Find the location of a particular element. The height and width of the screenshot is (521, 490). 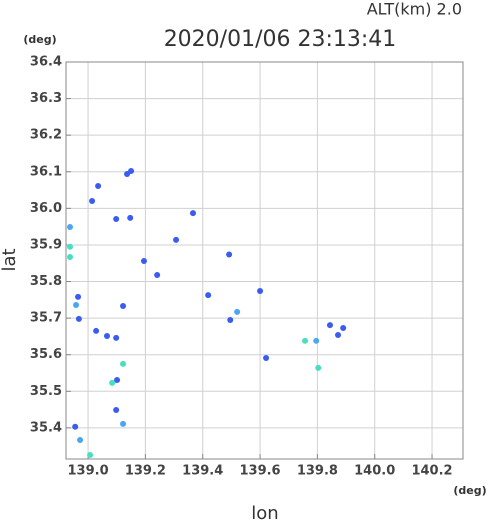

chart-title: 2020/01/06 23:13:41 is located at coordinates (280, 39).